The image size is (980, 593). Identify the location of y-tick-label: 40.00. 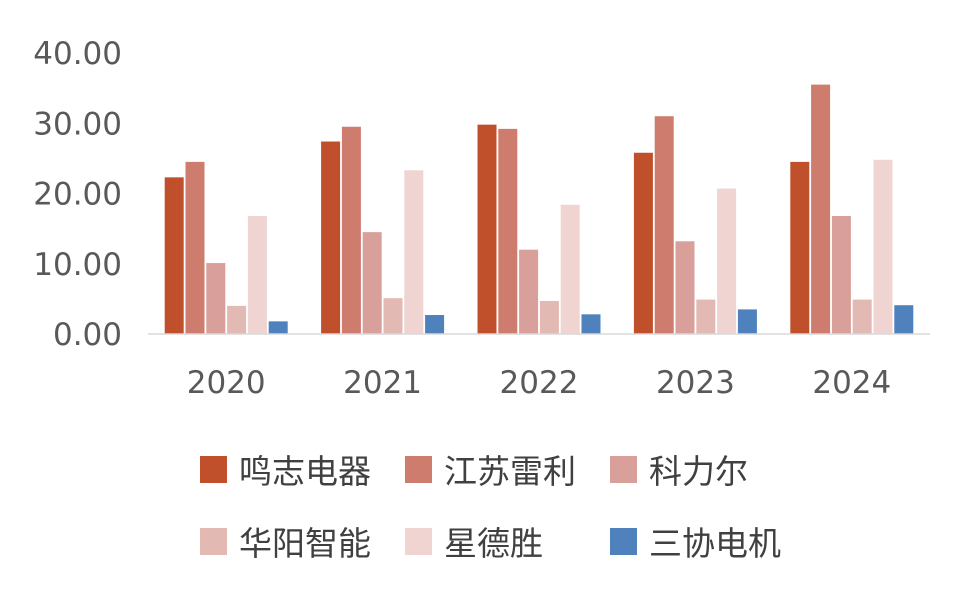
(77, 54).